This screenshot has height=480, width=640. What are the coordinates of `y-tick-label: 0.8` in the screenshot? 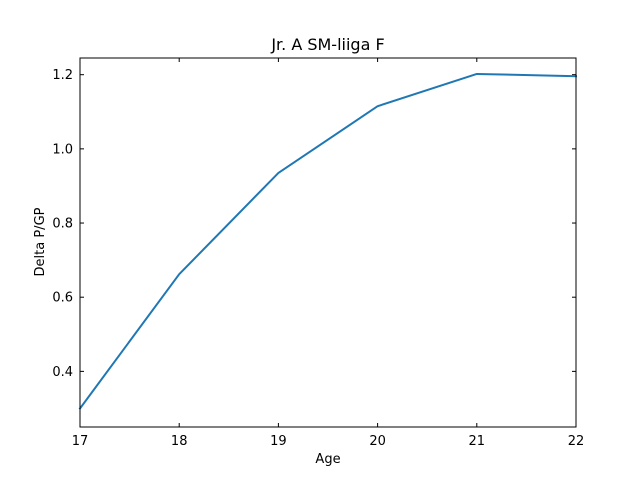 It's located at (62, 224).